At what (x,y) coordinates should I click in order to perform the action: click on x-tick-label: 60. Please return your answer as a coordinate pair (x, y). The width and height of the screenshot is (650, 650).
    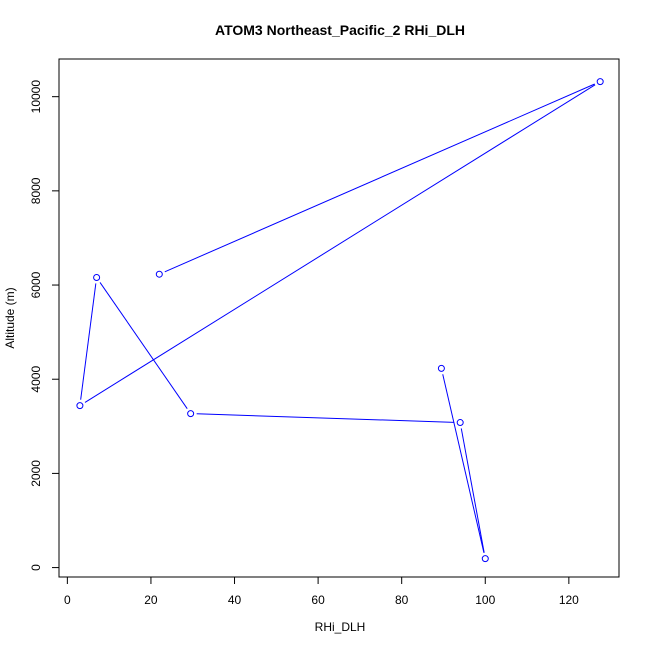
    Looking at the image, I should click on (318, 600).